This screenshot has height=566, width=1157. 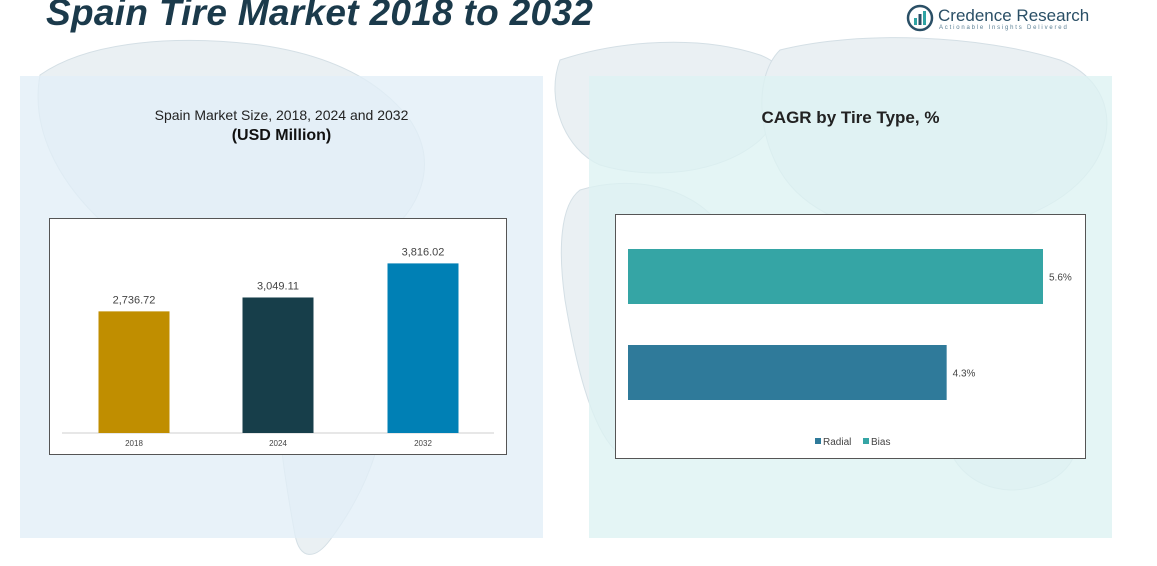 What do you see at coordinates (278, 365) in the screenshot?
I see `bar-2024` at bounding box center [278, 365].